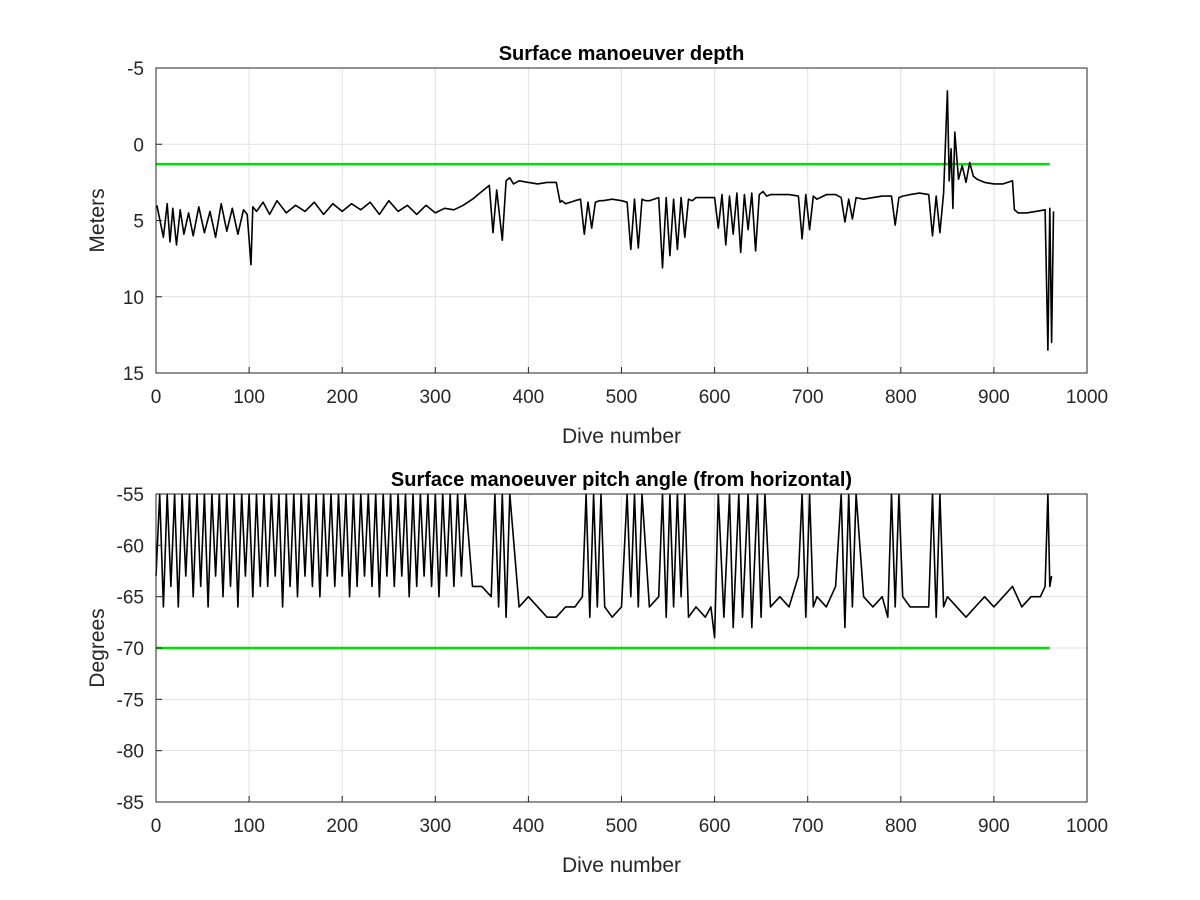 The image size is (1200, 900). Describe the element at coordinates (130, 495) in the screenshot. I see `y-tick-label: -55` at that location.